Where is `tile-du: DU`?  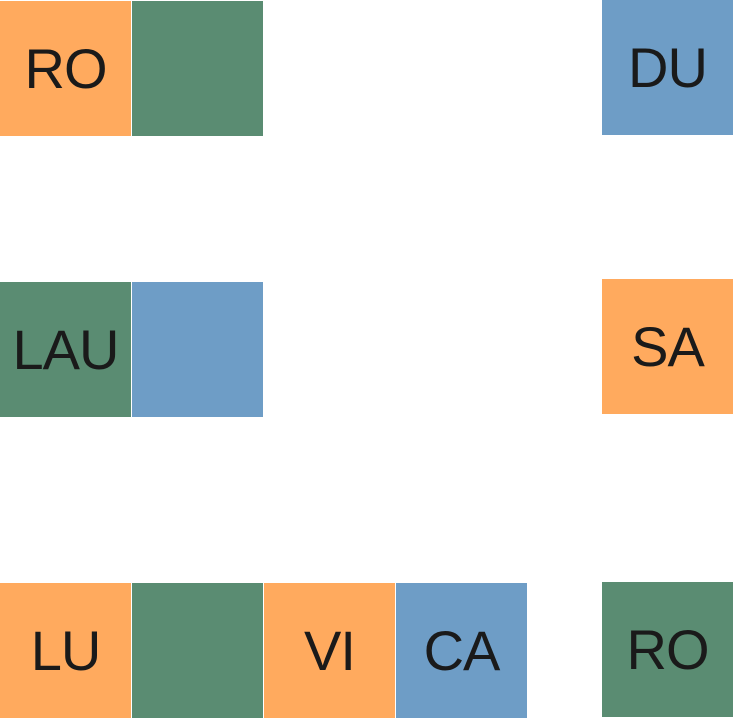
tile-du: DU is located at coordinates (667, 67).